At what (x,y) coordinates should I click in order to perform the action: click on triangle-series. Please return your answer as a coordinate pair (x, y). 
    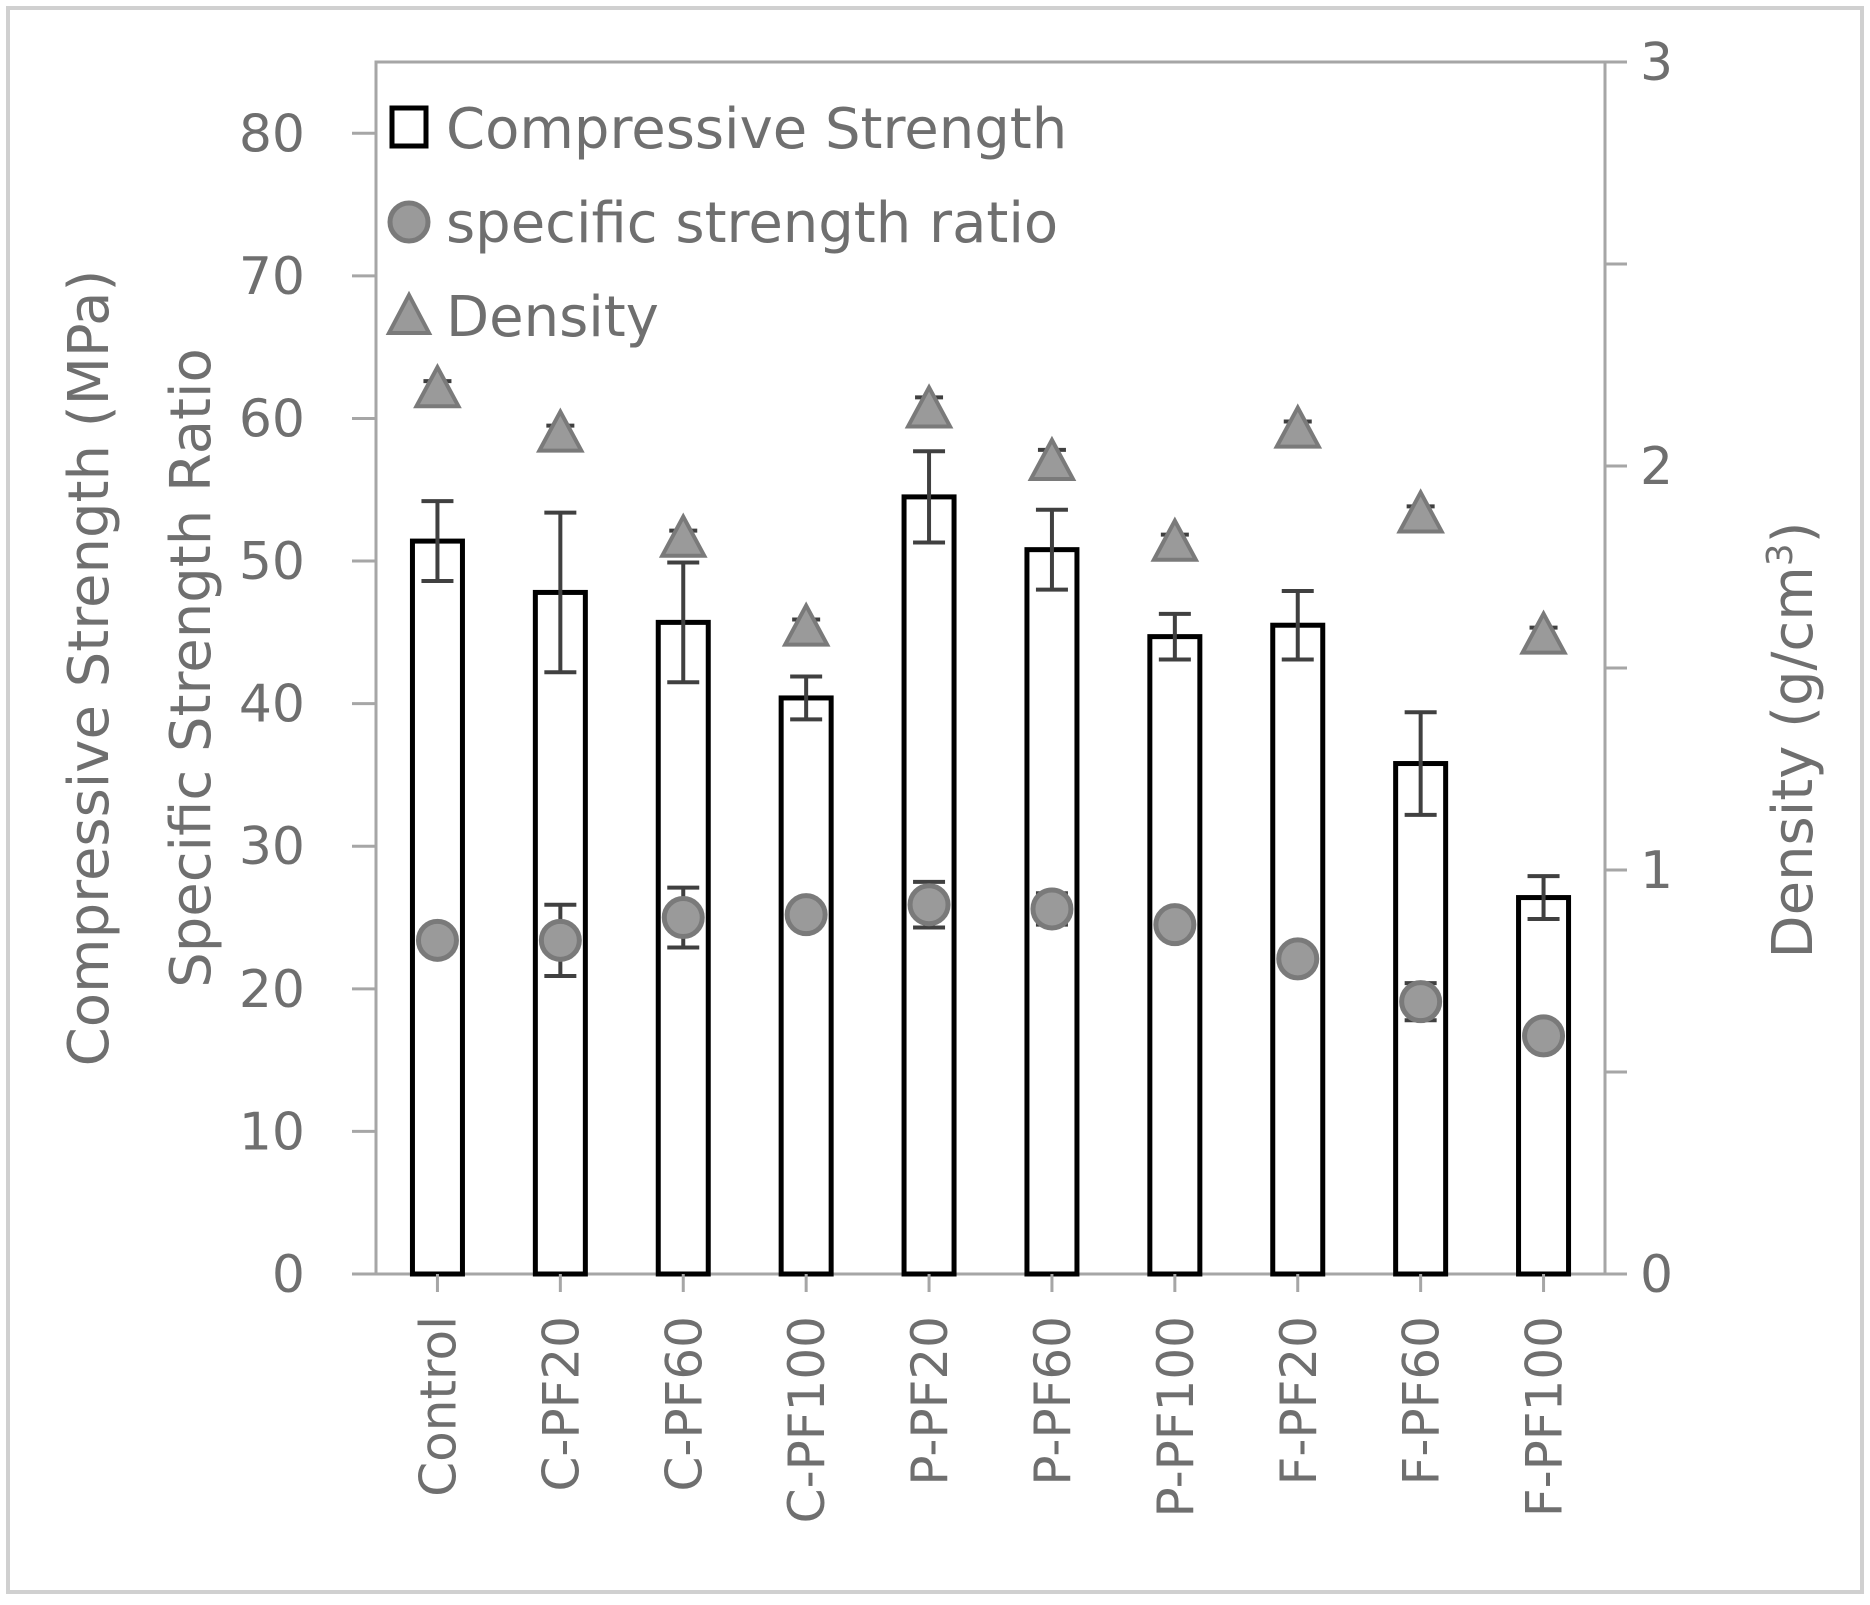
    Looking at the image, I should click on (990, 509).